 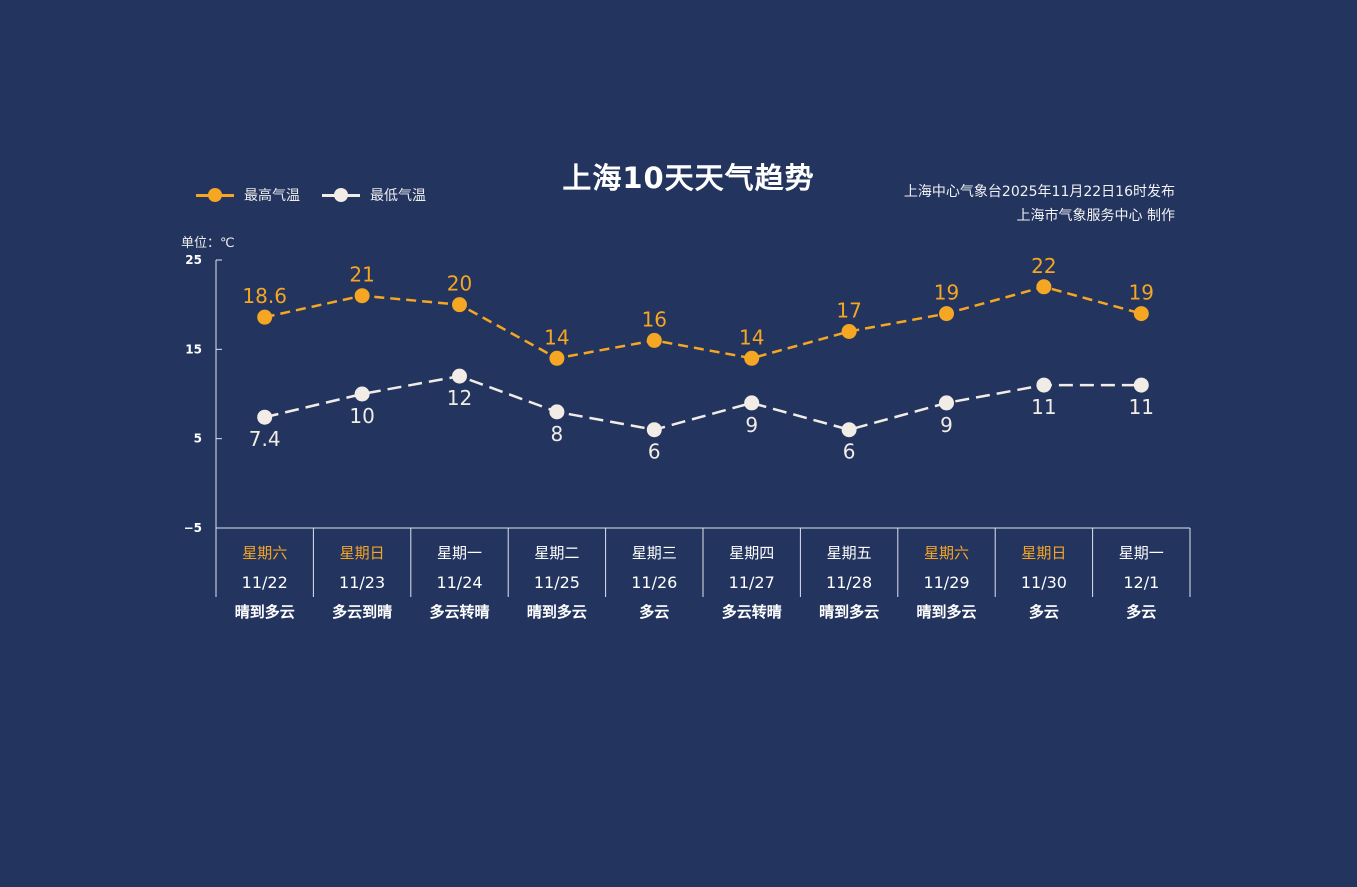 What do you see at coordinates (688, 178) in the screenshot?
I see `chart-title: 上海10天天气趋势` at bounding box center [688, 178].